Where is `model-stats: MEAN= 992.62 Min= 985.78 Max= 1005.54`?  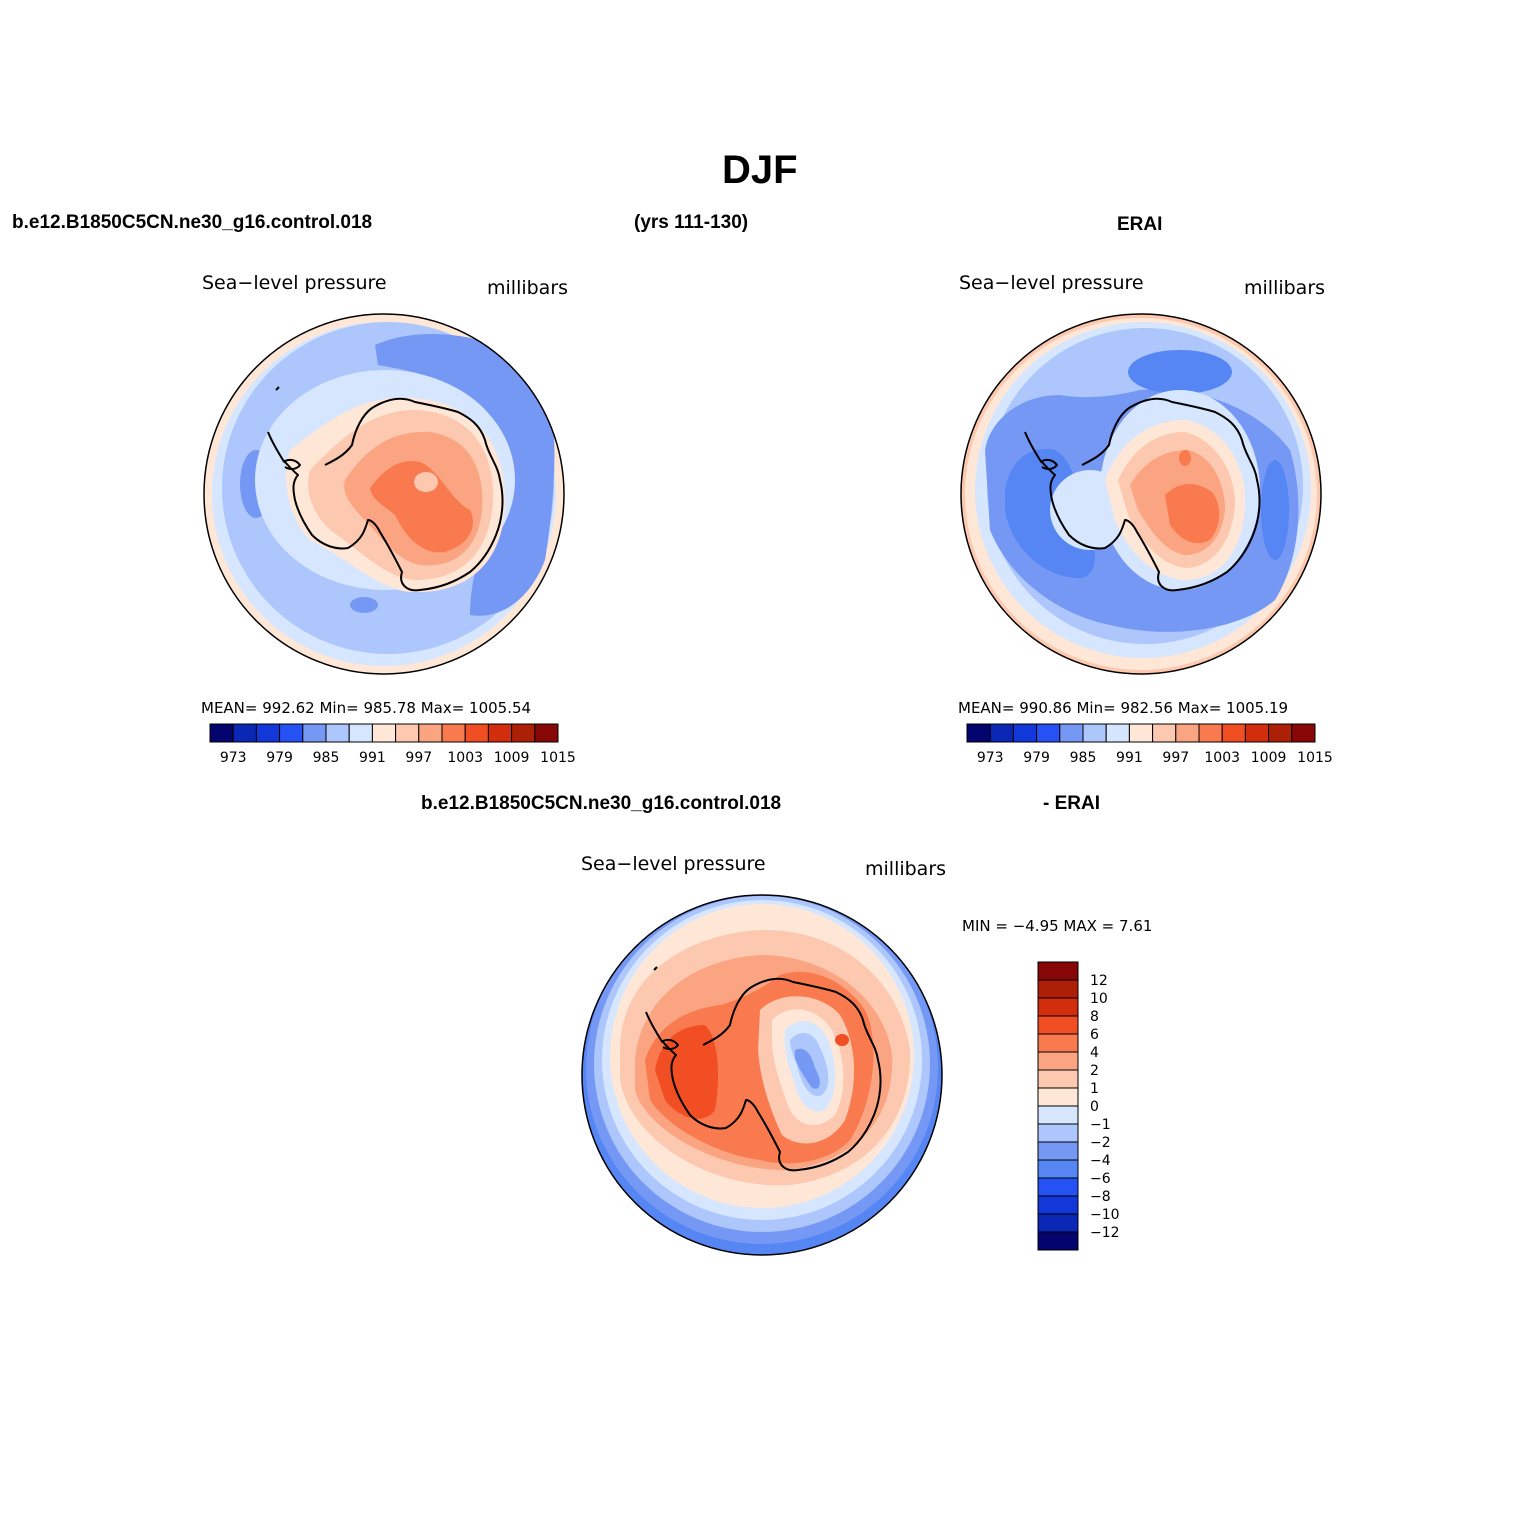
model-stats: MEAN= 992.62 Min= 985.78 Max= 1005.54 is located at coordinates (366, 708).